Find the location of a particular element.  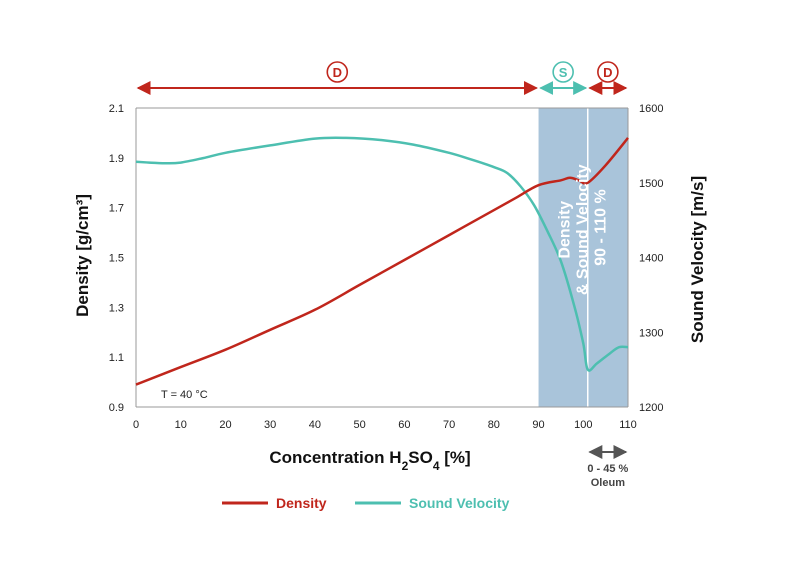

x-axis-title-sub2: 4 is located at coordinates (436, 466).